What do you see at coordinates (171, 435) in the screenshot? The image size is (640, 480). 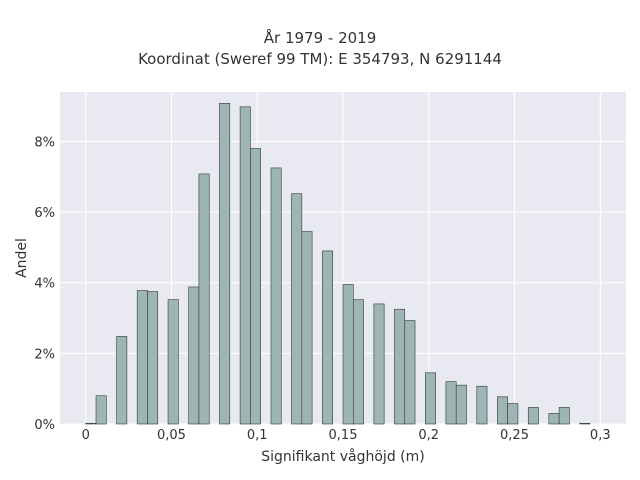 I see `x-tick-label: 0,05` at bounding box center [171, 435].